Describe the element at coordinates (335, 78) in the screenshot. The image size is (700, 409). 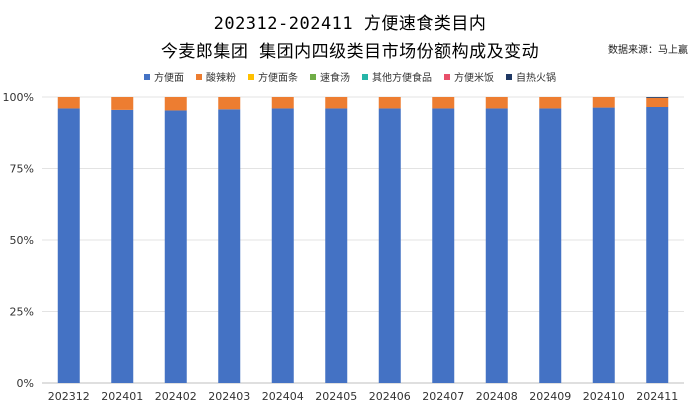
I see `legend-label: 速食汤` at that location.